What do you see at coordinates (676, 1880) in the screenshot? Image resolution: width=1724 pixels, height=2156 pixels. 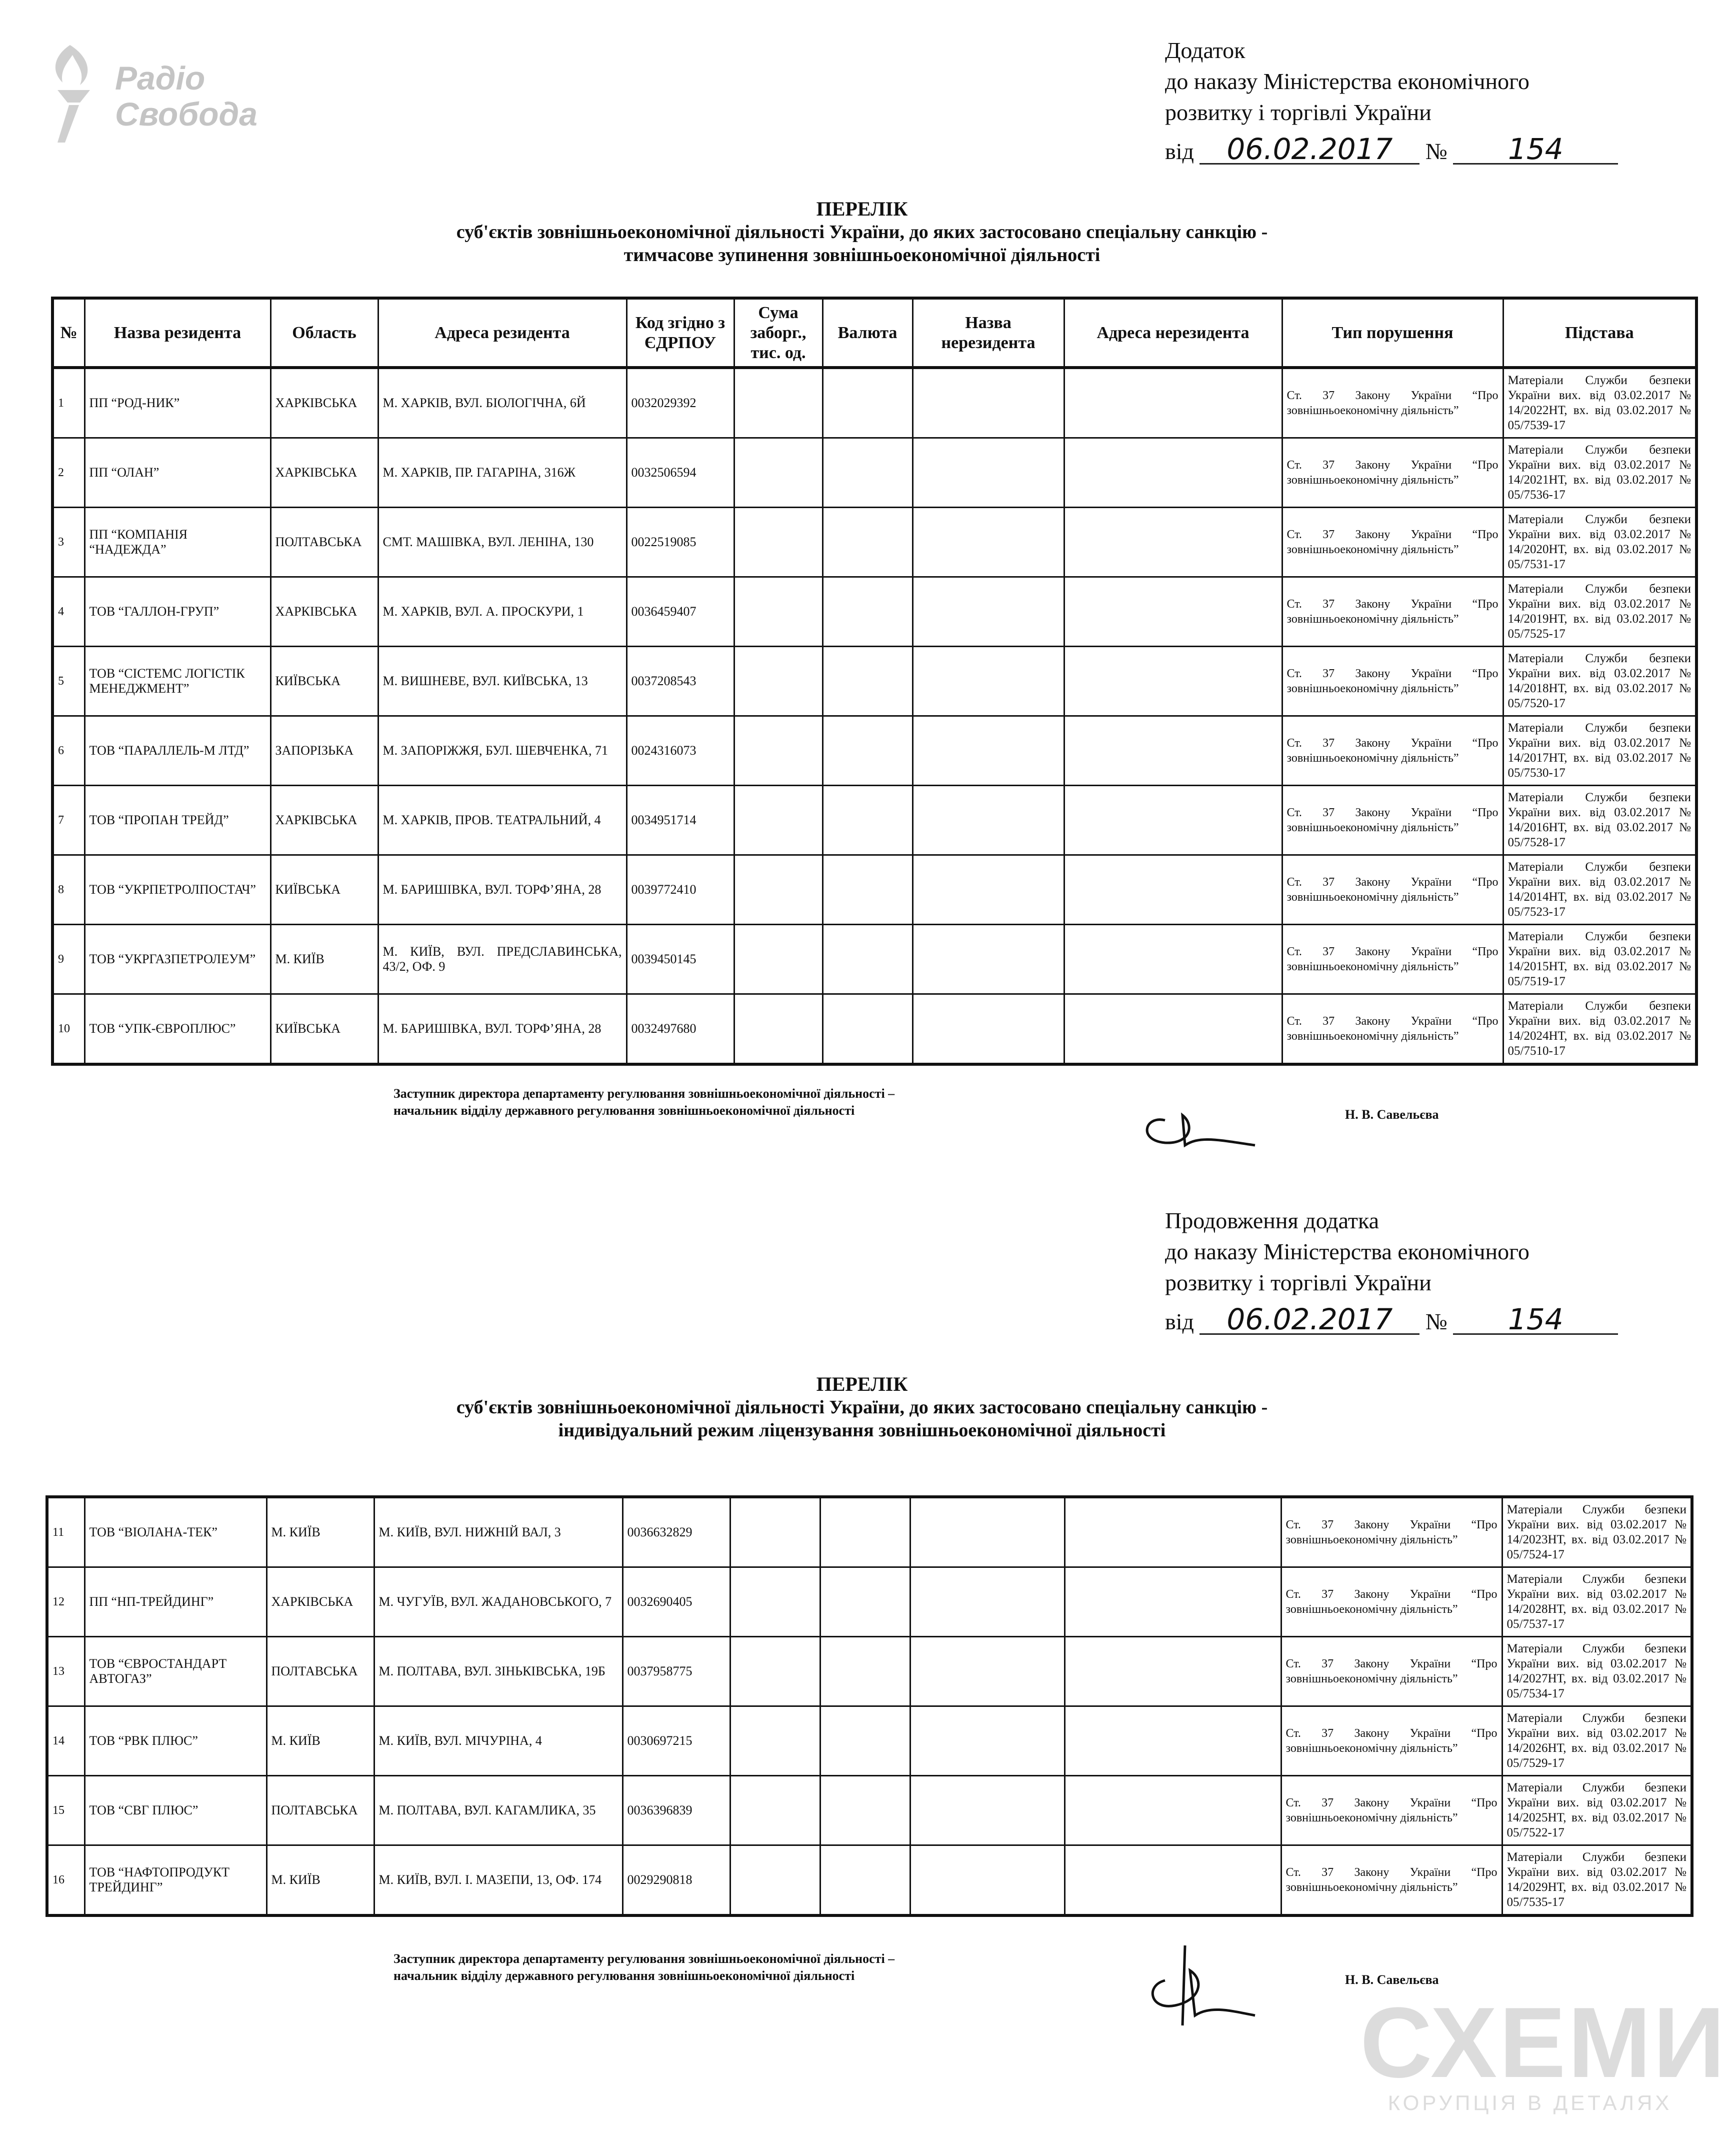 I see `edrpou-code-cell: 0029290818` at bounding box center [676, 1880].